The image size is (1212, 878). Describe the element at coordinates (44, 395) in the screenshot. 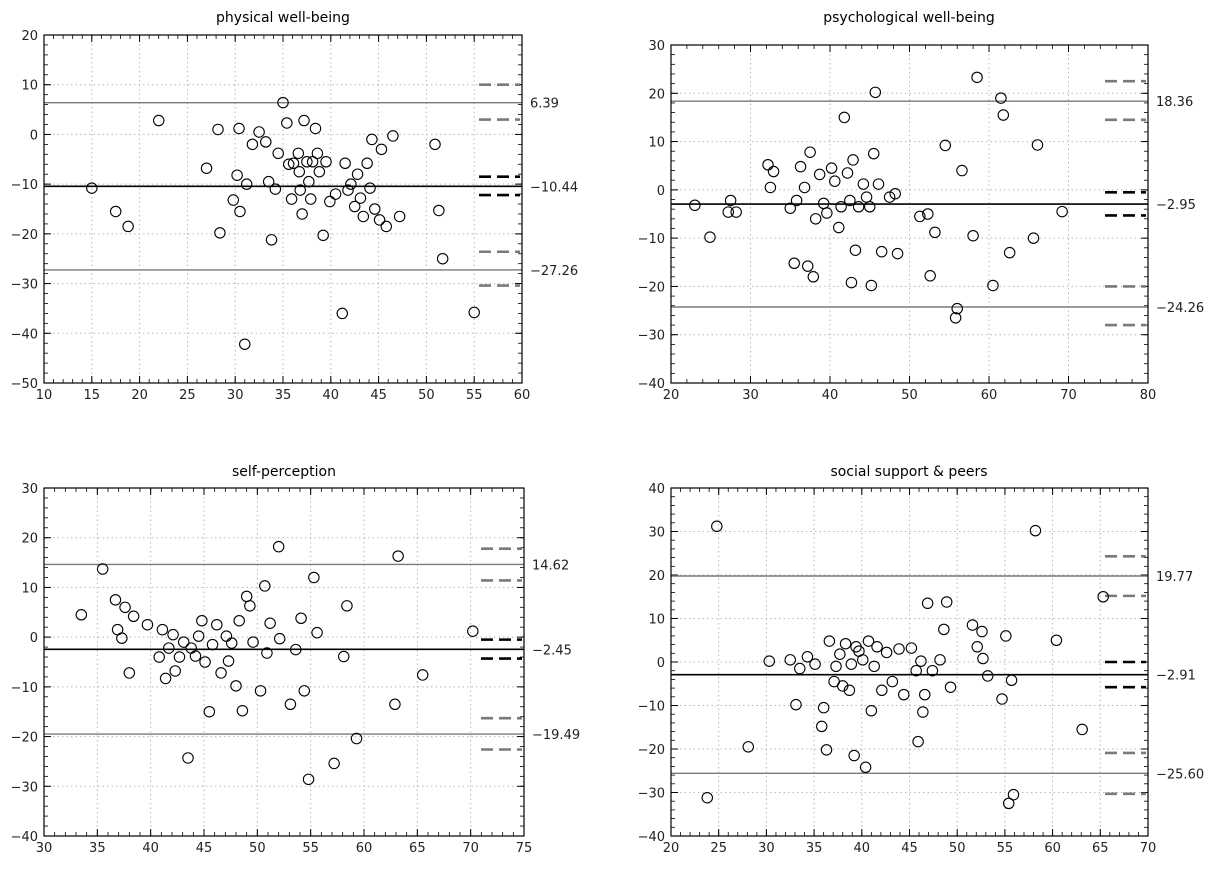

I see `panel-1-xtick-label: 10` at that location.